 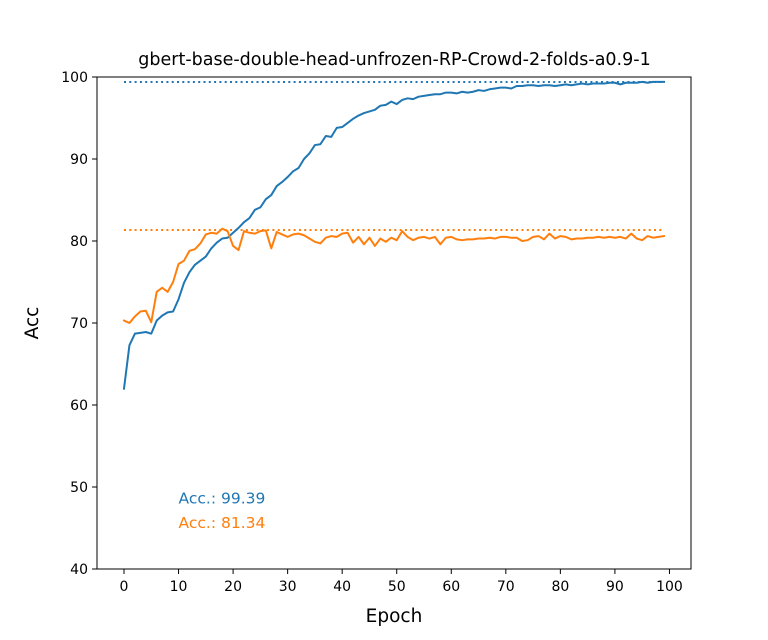 I want to click on x-tick-label: 10, so click(x=179, y=587).